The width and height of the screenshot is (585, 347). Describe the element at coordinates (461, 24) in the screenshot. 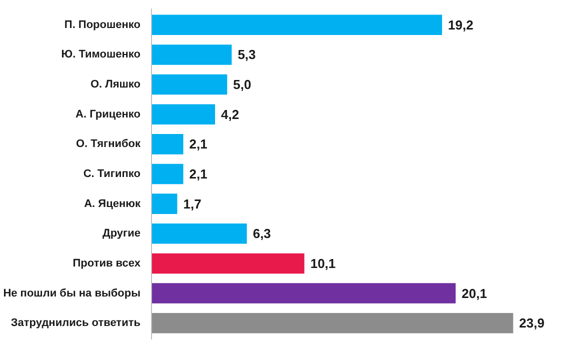

I see `data-label: 19,2` at that location.